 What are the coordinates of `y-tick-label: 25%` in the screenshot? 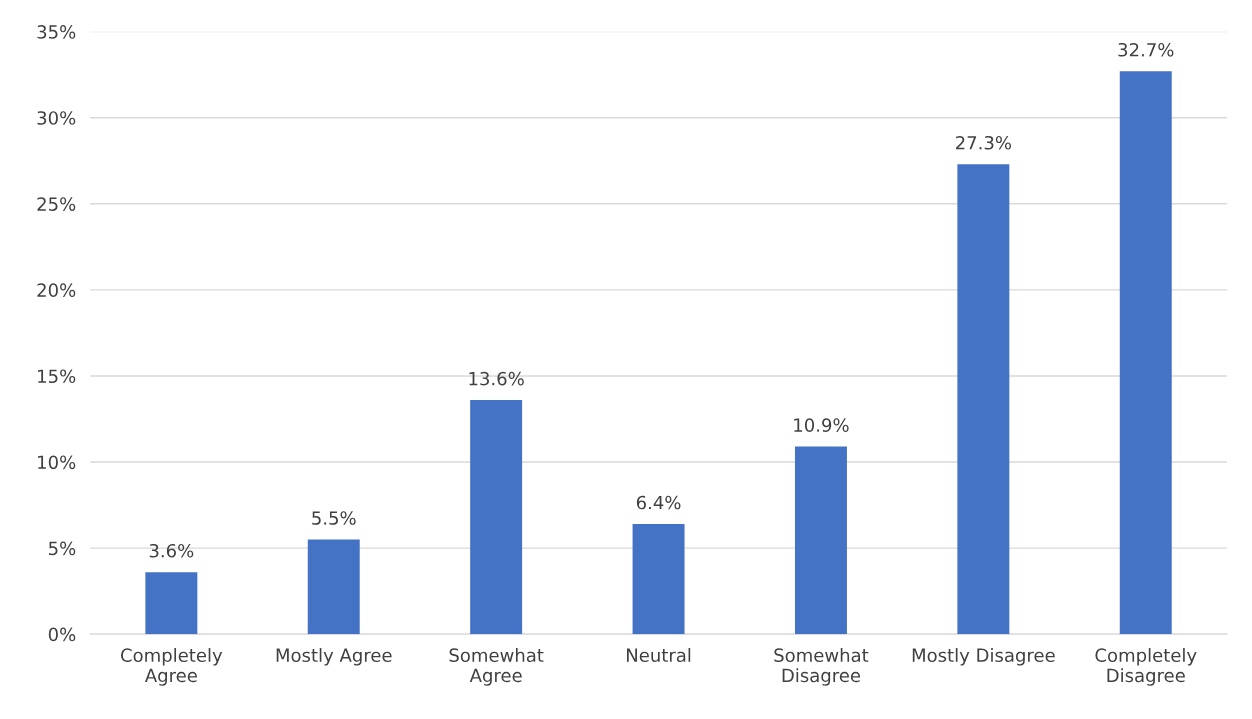 It's located at (56, 204).